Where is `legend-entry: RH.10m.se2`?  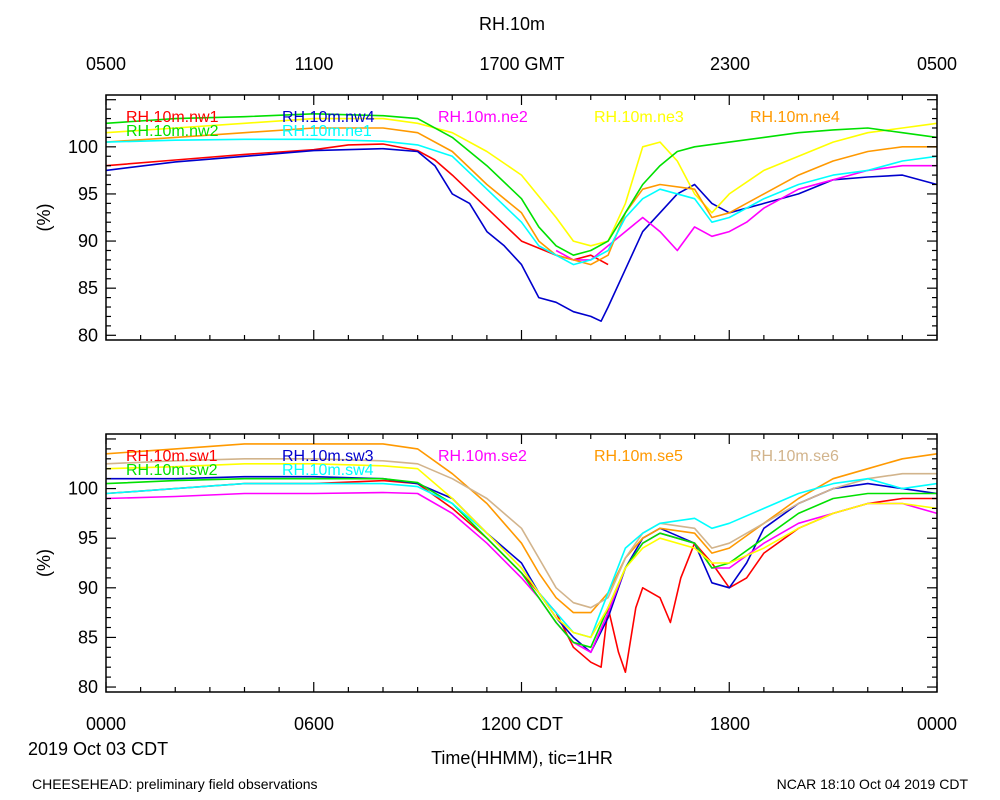
legend-entry: RH.10m.se2 is located at coordinates (482, 456).